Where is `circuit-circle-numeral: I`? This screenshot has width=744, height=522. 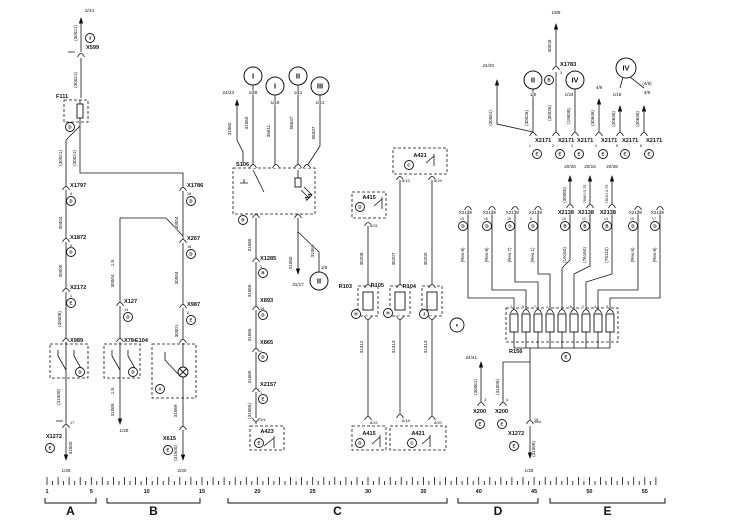
circuit-circle-numeral: I is located at coordinates (253, 76).